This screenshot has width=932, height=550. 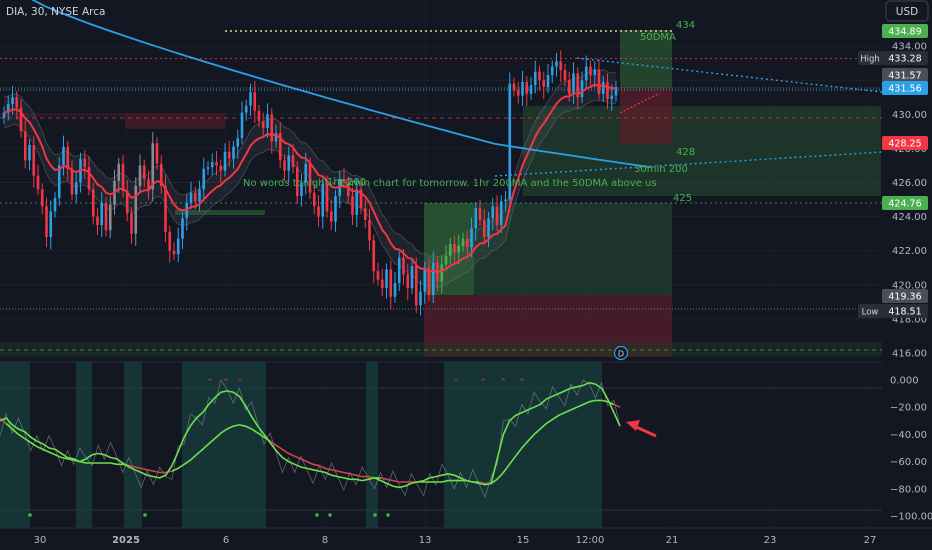 What do you see at coordinates (346, 182) in the screenshot?
I see `annotation-1hr-200: 1hr 200` at bounding box center [346, 182].